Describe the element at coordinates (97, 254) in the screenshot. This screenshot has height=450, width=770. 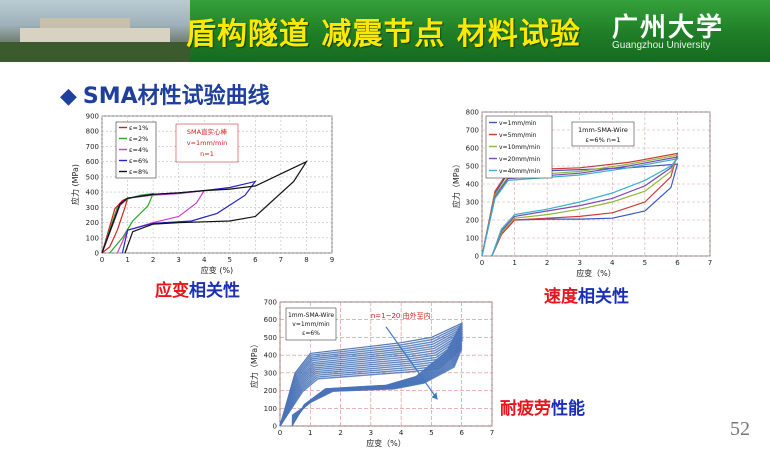
I see `chart1-y-tick-label: 0` at that location.